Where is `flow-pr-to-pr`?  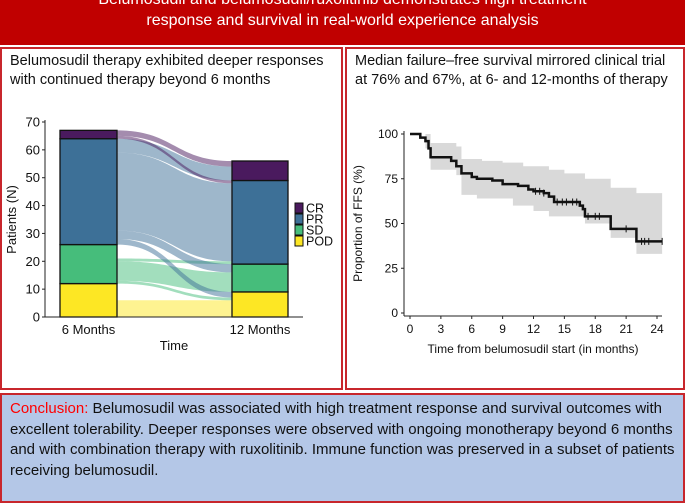 flow-pr-to-pr is located at coordinates (174, 207).